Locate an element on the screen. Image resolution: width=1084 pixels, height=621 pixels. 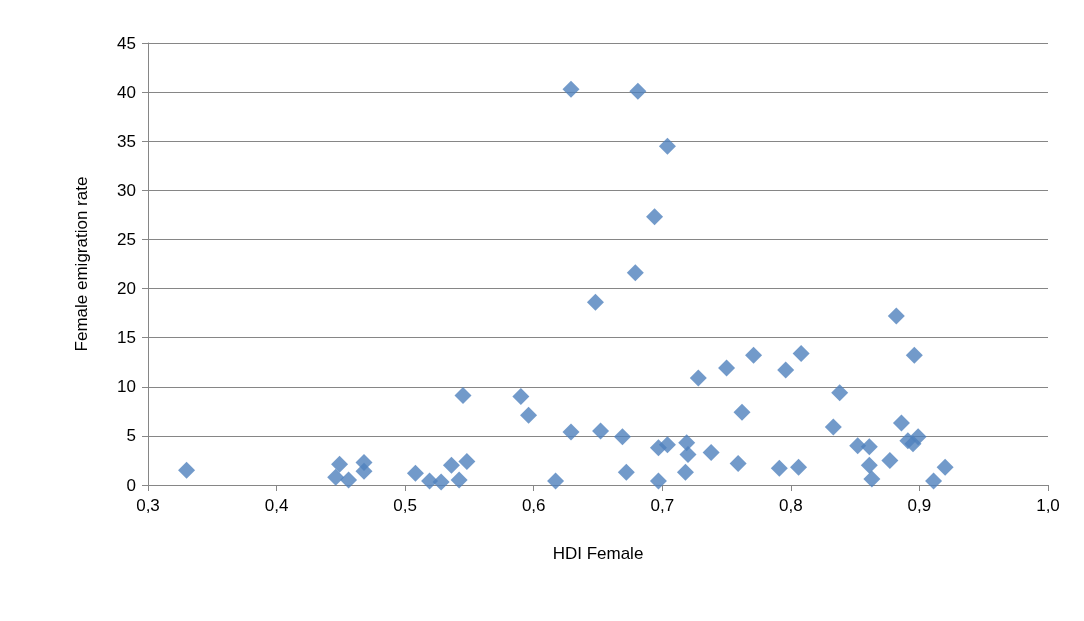
x-tick-label: 0,3 is located at coordinates (148, 505).